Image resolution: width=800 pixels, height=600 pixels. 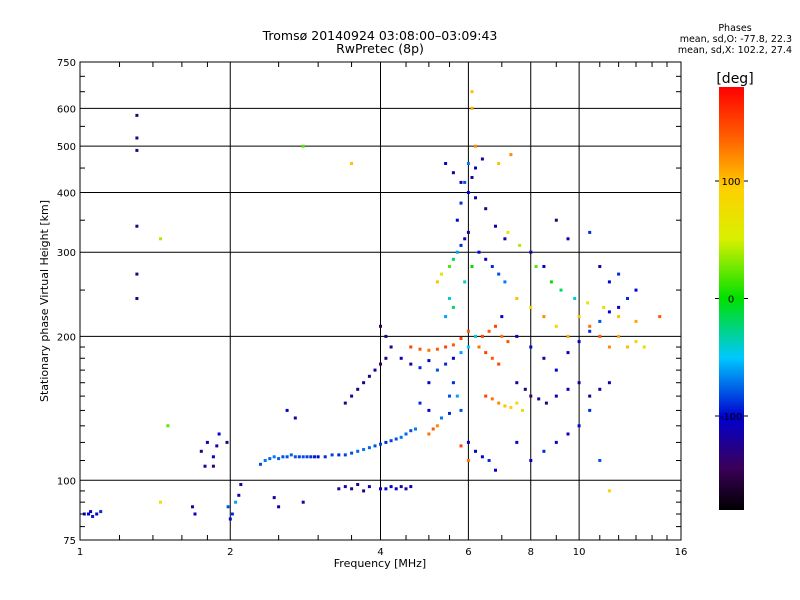 What do you see at coordinates (468, 552) in the screenshot?
I see `x-tick-label: 6` at bounding box center [468, 552].